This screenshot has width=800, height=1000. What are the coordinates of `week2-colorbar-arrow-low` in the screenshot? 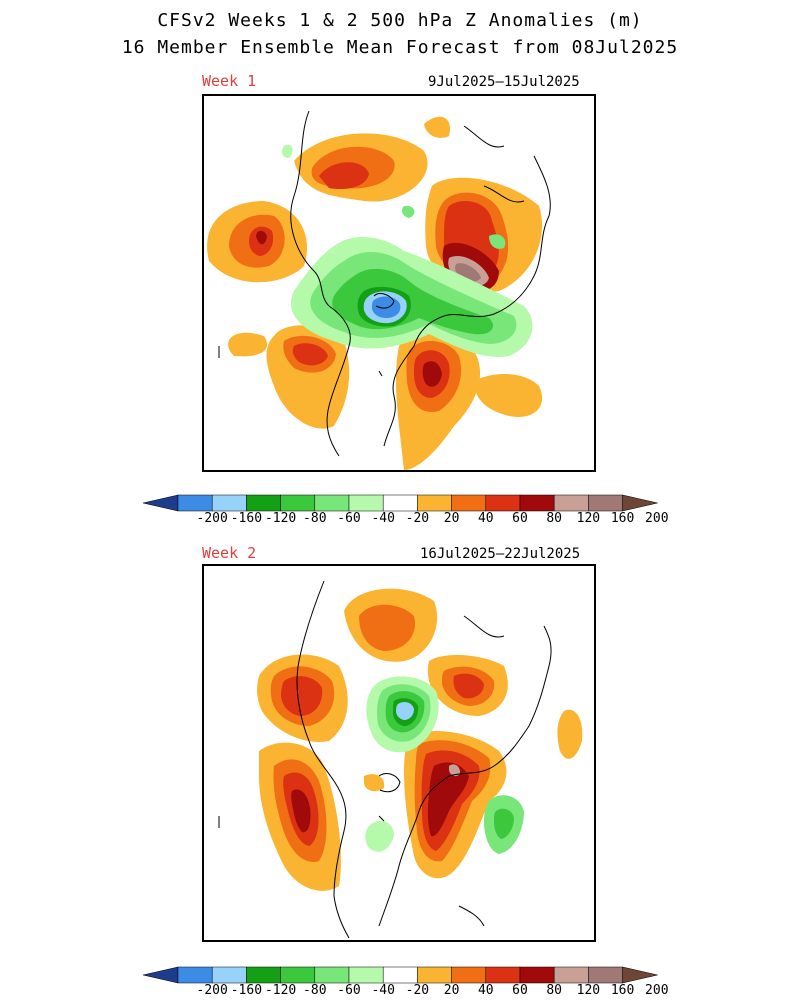 It's located at (161, 975).